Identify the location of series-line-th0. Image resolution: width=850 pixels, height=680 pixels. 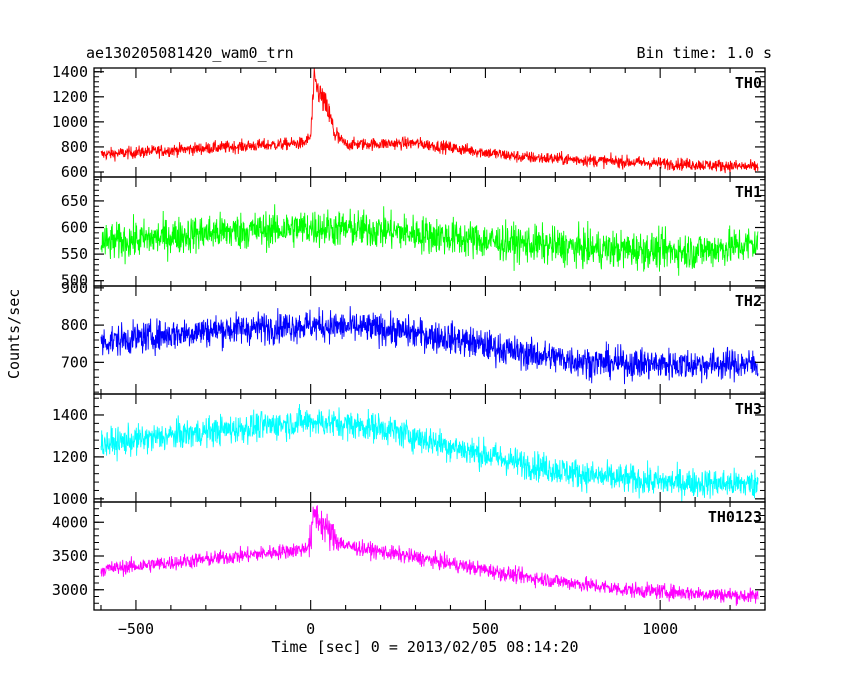
(429, 120).